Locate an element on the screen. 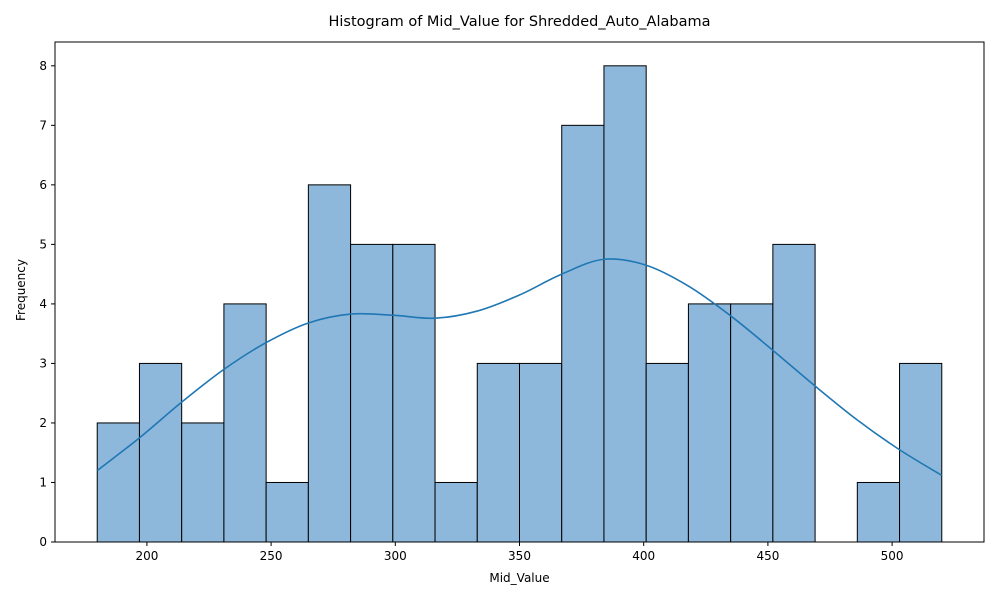  x-tick-label: 450 is located at coordinates (767, 556).